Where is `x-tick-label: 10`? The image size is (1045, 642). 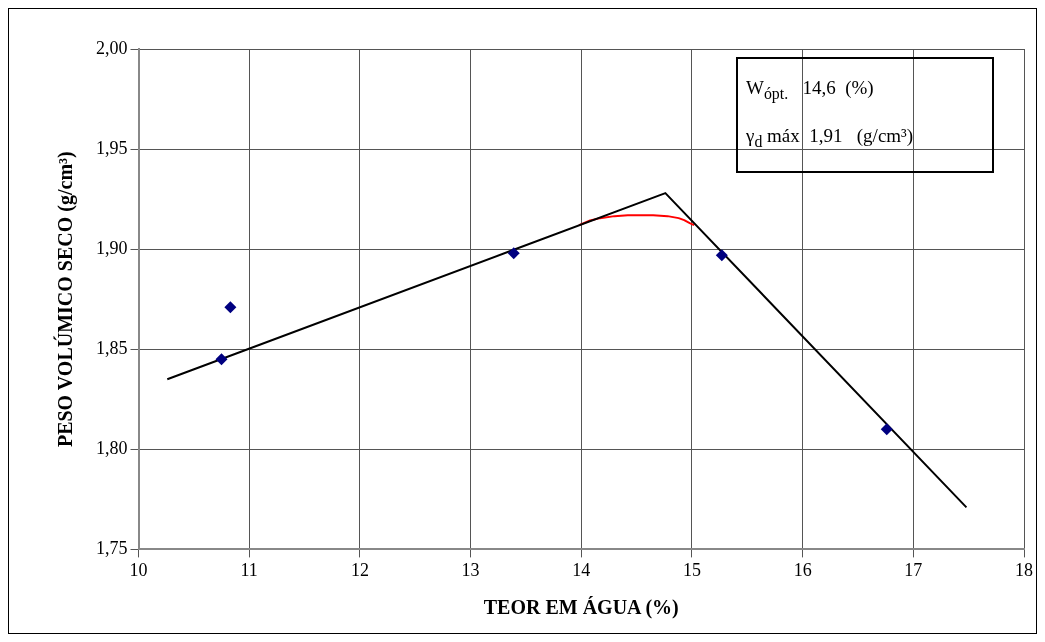 x-tick-label: 10 is located at coordinates (138, 569).